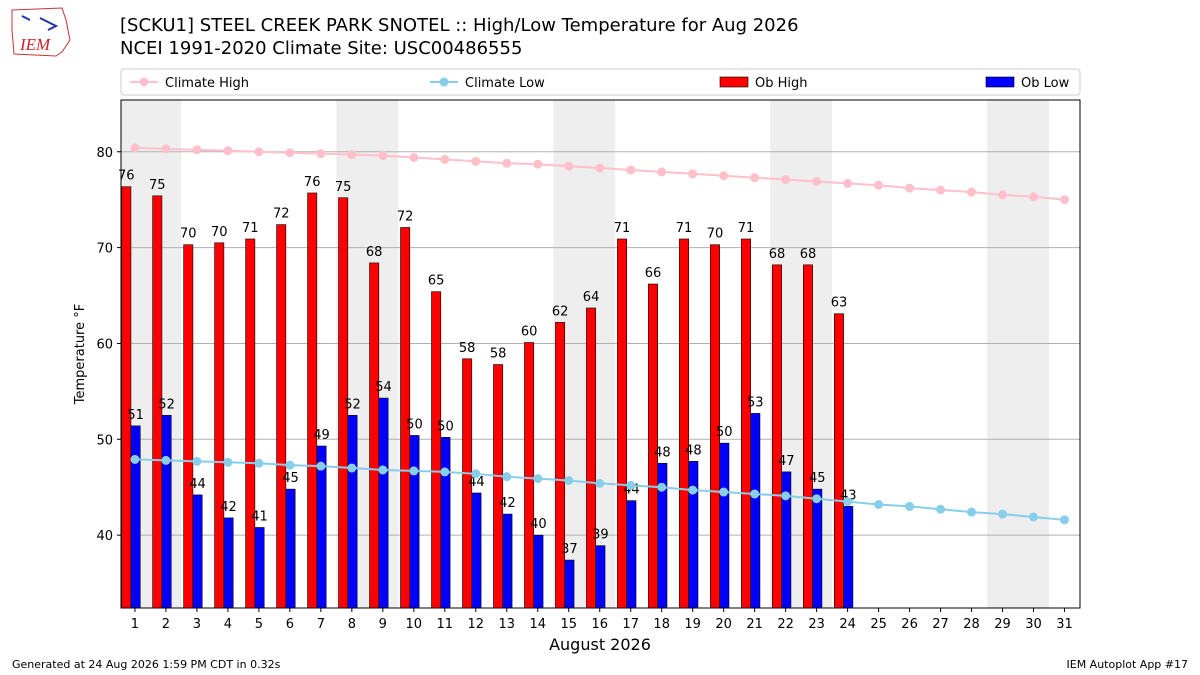  Describe the element at coordinates (507, 503) in the screenshot. I see `data-label: 42` at that location.